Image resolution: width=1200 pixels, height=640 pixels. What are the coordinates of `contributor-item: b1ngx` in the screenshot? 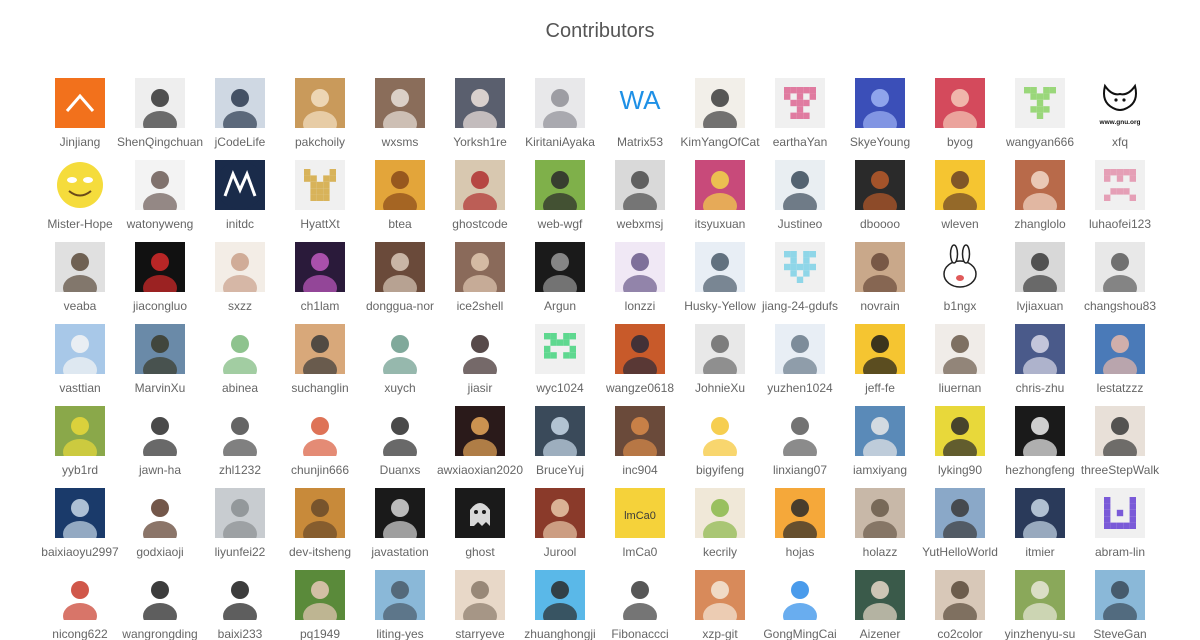 It's located at (960, 283).